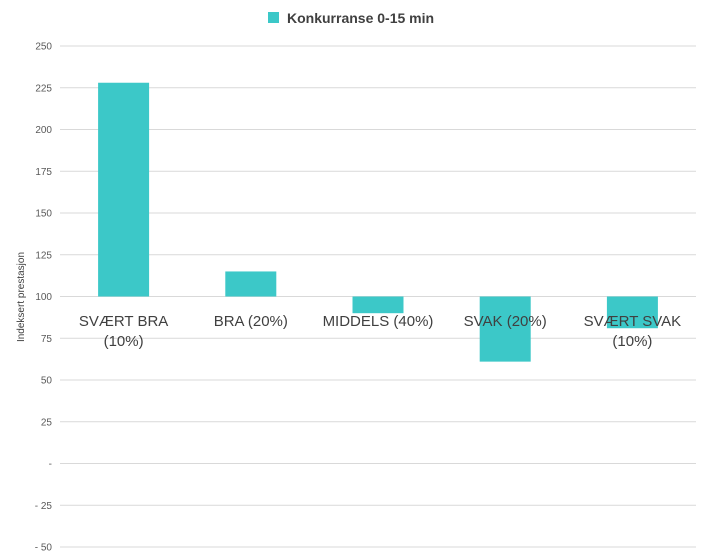  What do you see at coordinates (47, 381) in the screenshot?
I see `y-tick-label: 50` at bounding box center [47, 381].